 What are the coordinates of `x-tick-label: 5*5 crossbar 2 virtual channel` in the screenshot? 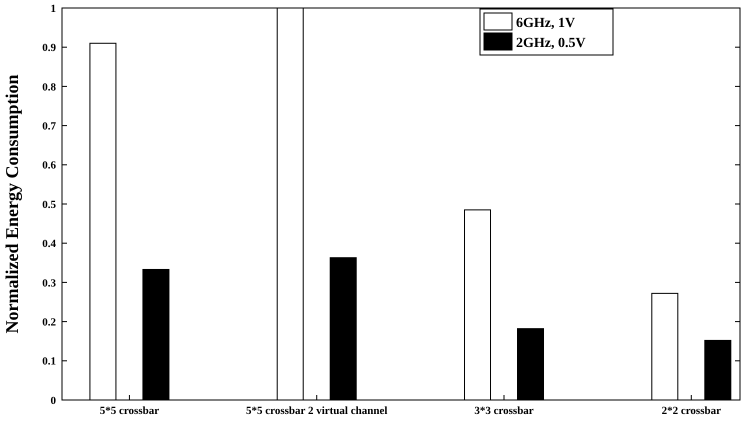 It's located at (317, 411).